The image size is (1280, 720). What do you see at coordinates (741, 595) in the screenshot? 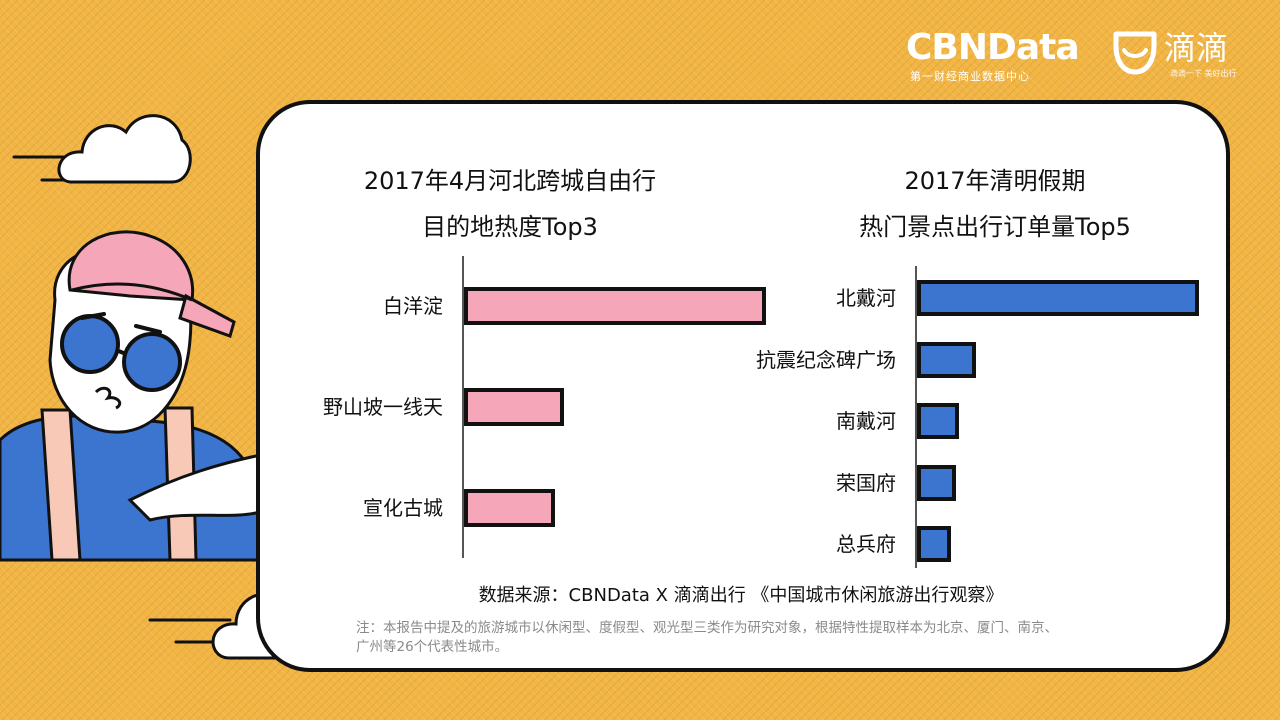
I see `data-source: 数据来源：CBNData X 滴滴出行 《中国城市休闲旅游出行观察》` at bounding box center [741, 595].